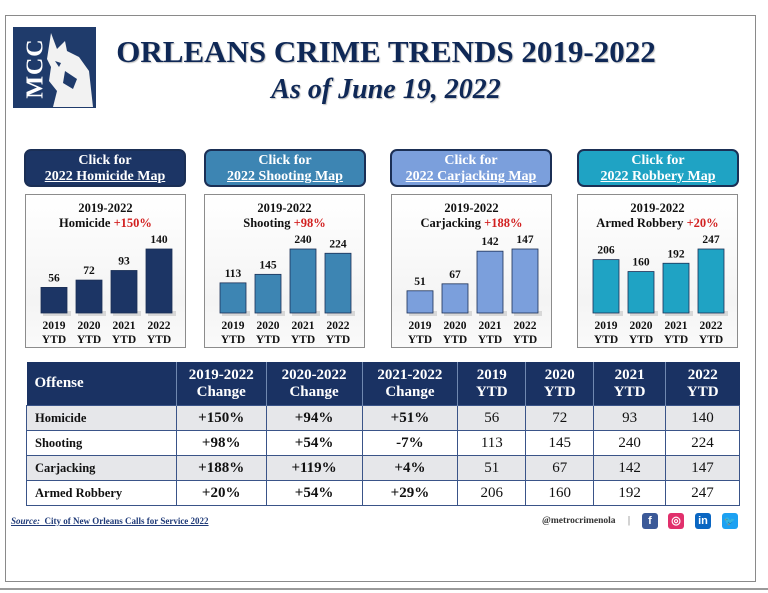 The image size is (768, 593). What do you see at coordinates (132, 223) in the screenshot?
I see `panel-change: +150%` at bounding box center [132, 223].